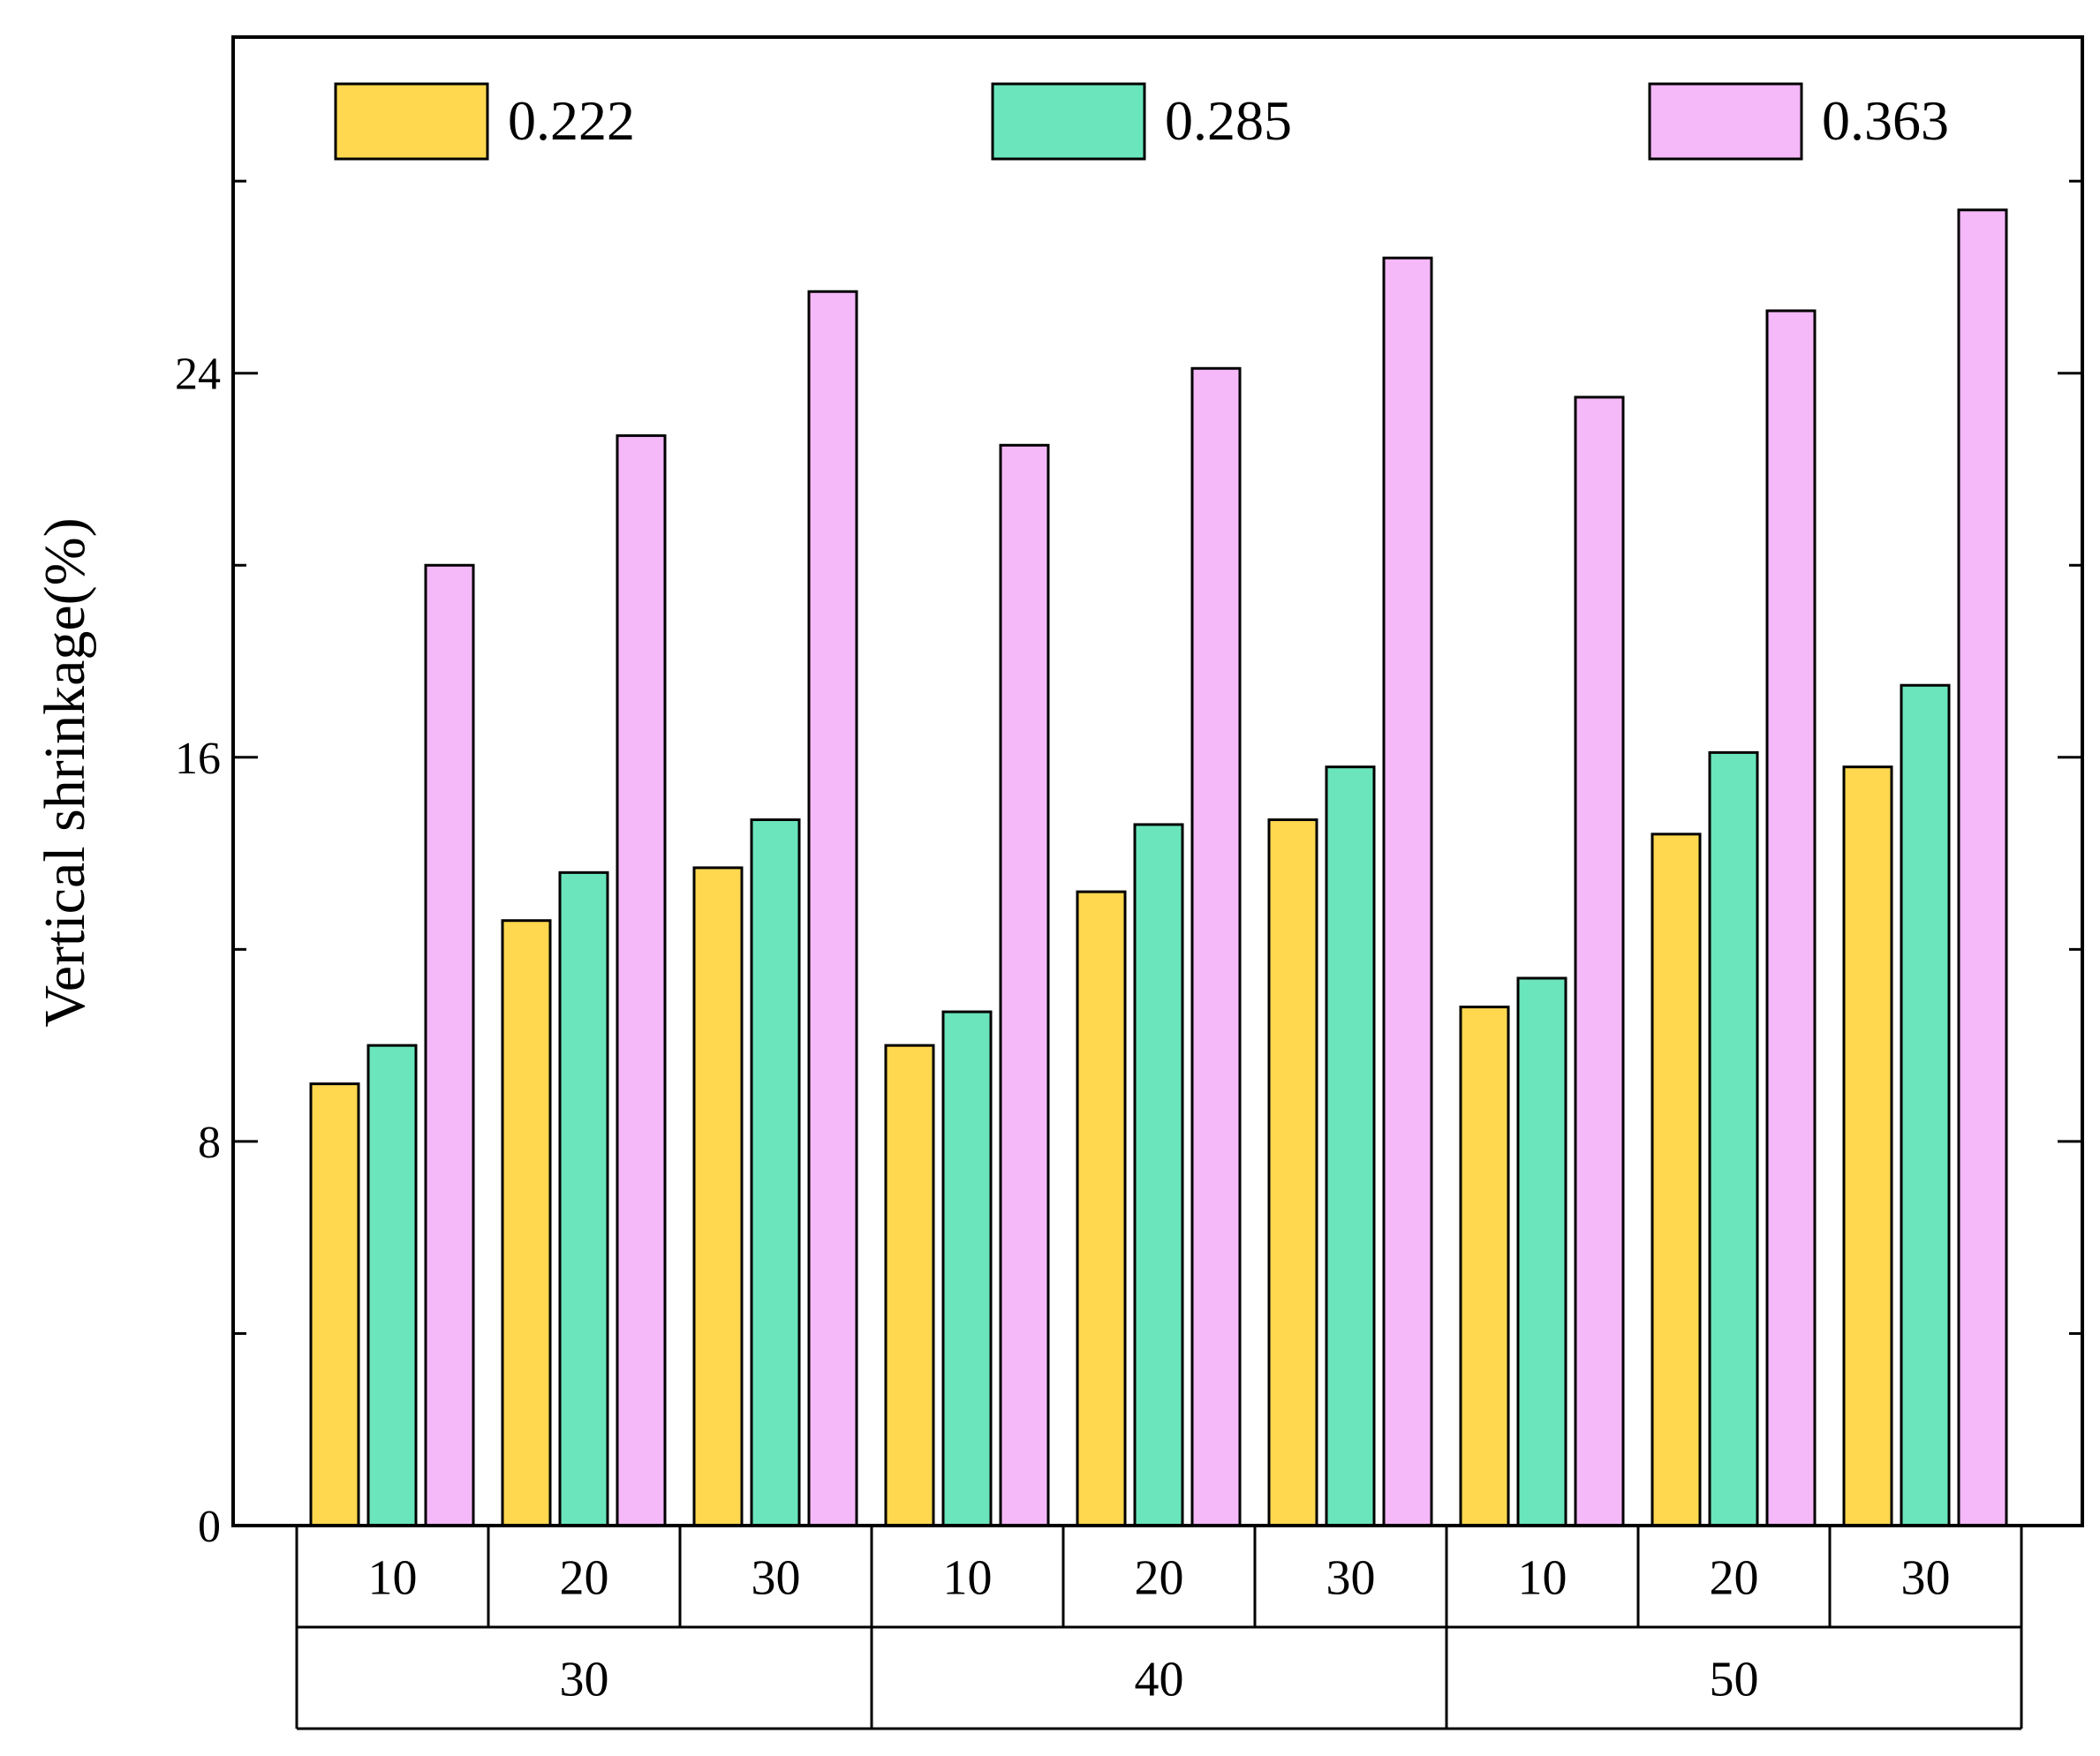 This screenshot has width=2100, height=1756. I want to click on legend-label-0.285: 0.285, so click(1229, 120).